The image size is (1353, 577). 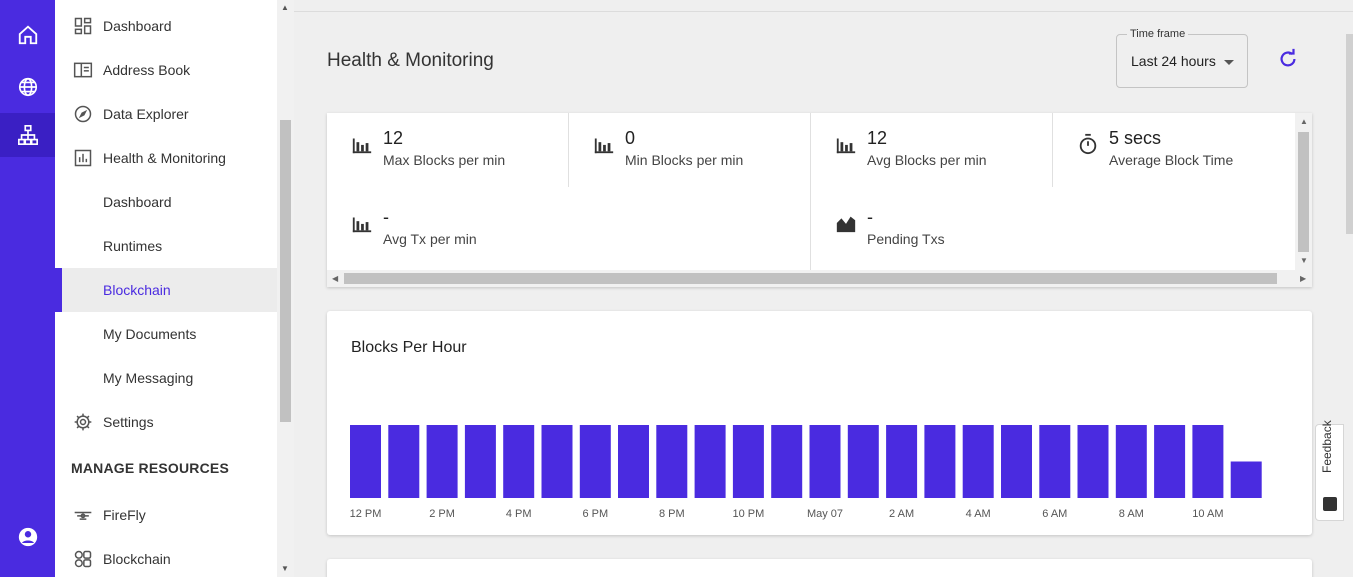 What do you see at coordinates (83, 515) in the screenshot?
I see `firefly-icon` at bounding box center [83, 515].